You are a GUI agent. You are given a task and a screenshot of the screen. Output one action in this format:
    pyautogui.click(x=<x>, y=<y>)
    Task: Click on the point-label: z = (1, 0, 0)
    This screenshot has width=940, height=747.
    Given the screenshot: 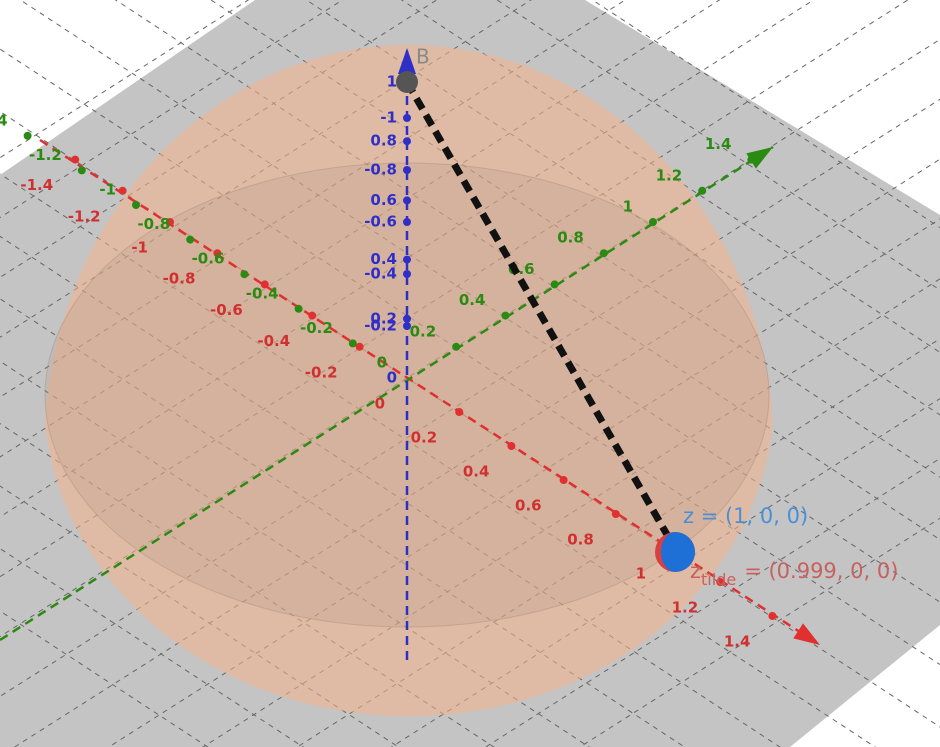 What is the action you would take?
    pyautogui.click(x=745, y=516)
    